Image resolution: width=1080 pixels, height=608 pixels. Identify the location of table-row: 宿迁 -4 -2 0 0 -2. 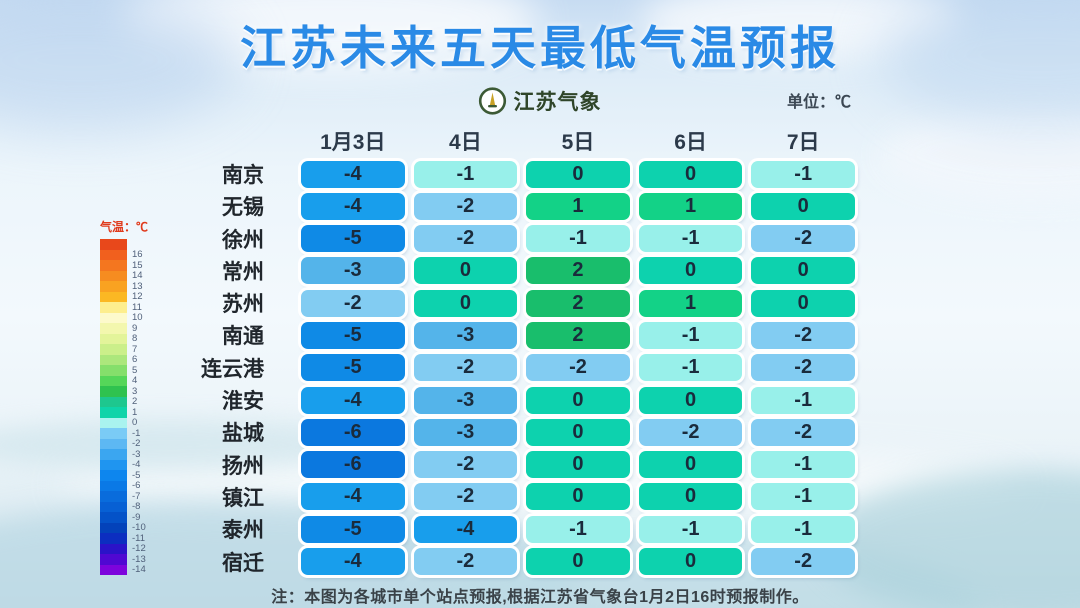
(520, 561).